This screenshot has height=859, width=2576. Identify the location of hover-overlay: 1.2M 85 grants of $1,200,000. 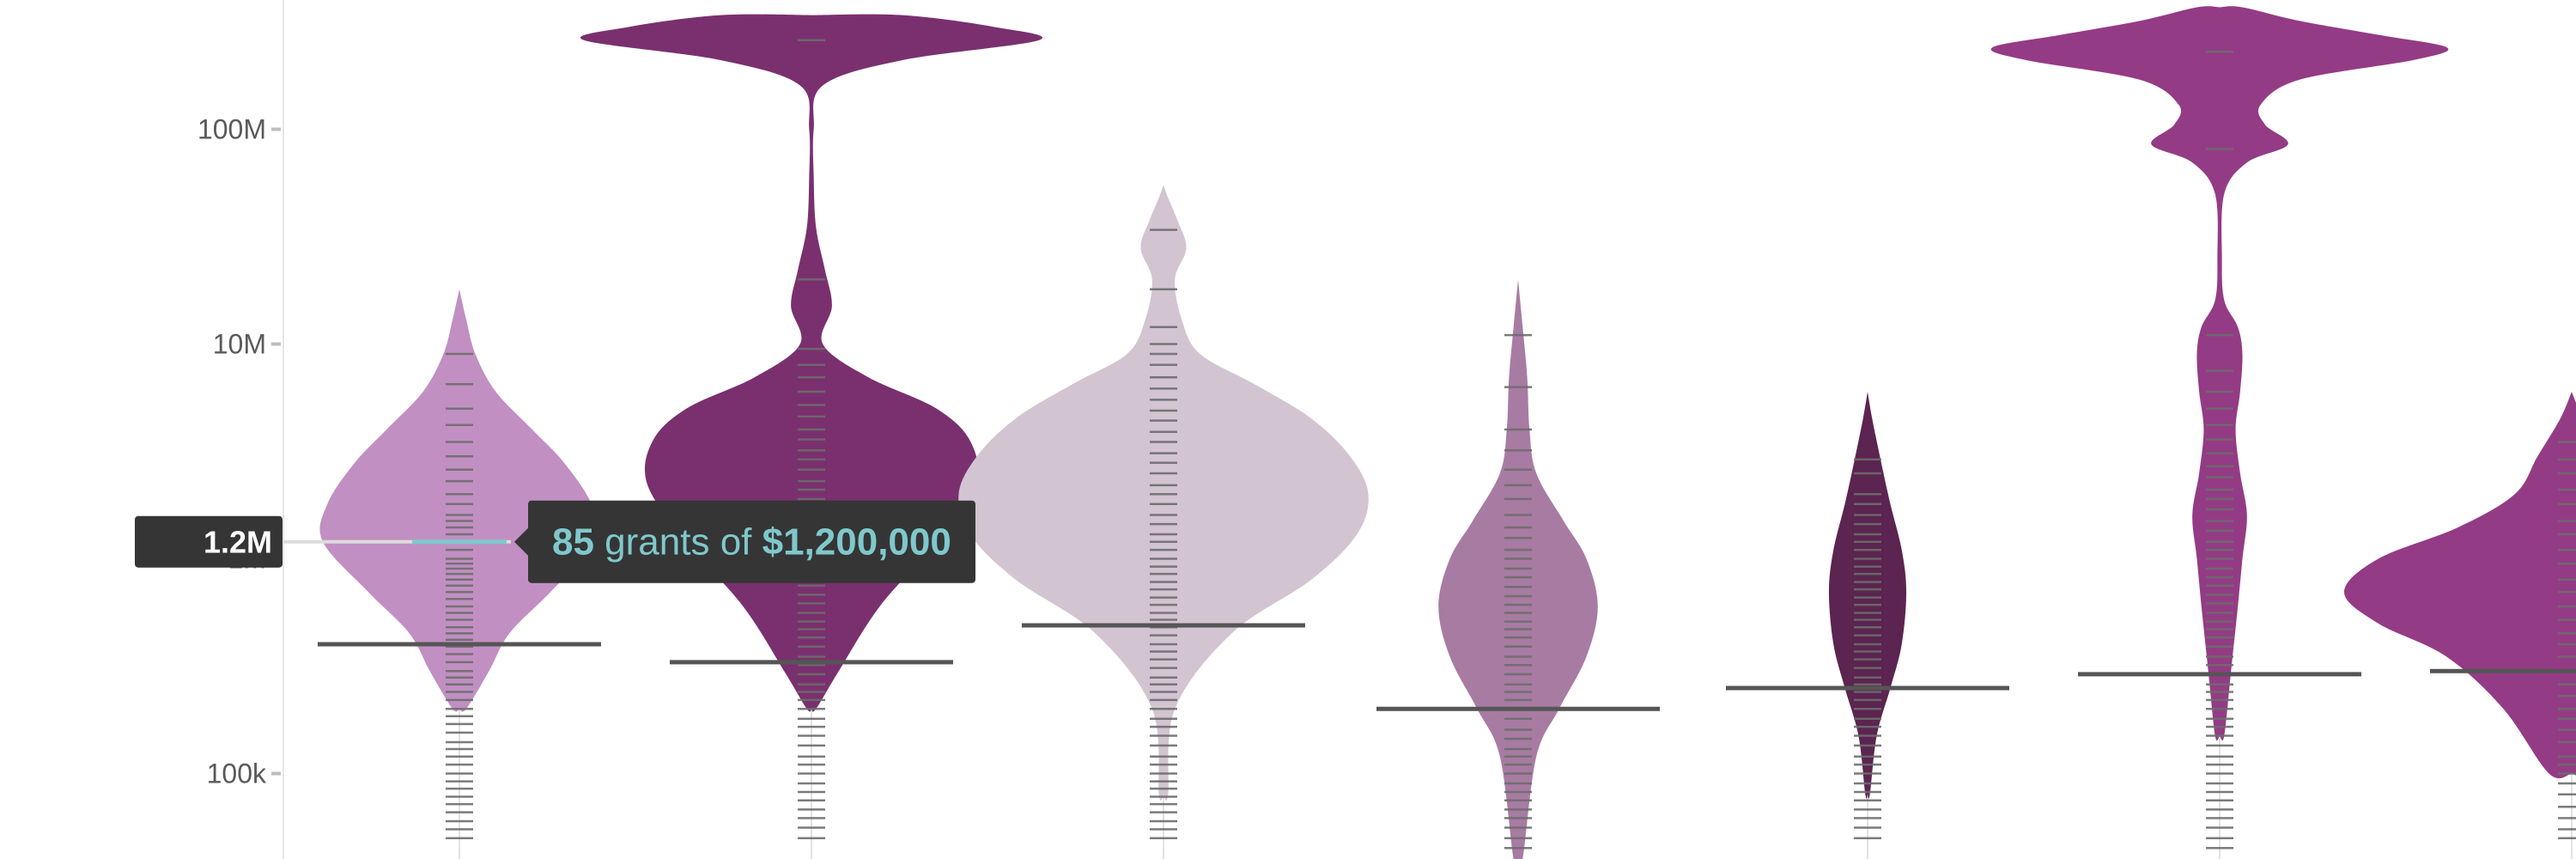
(555, 541).